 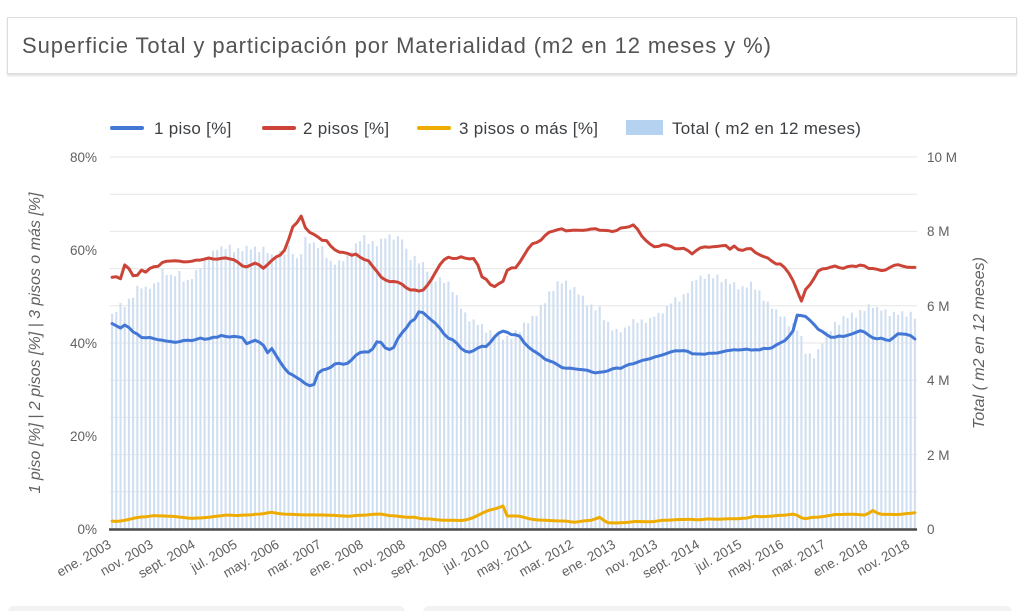 What do you see at coordinates (83, 343) in the screenshot?
I see `svg-text: 40%` at bounding box center [83, 343].